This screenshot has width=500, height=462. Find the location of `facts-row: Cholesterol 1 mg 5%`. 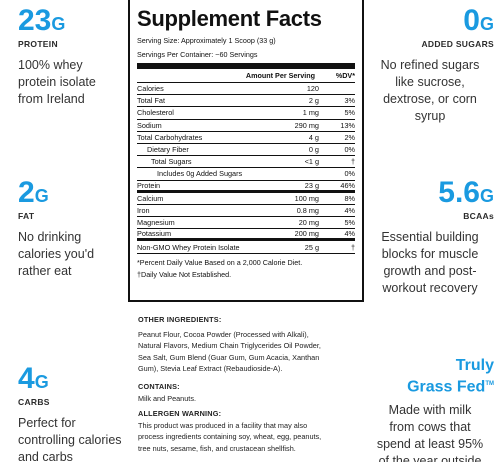

facts-row: Cholesterol 1 mg 5% is located at coordinates (246, 113).